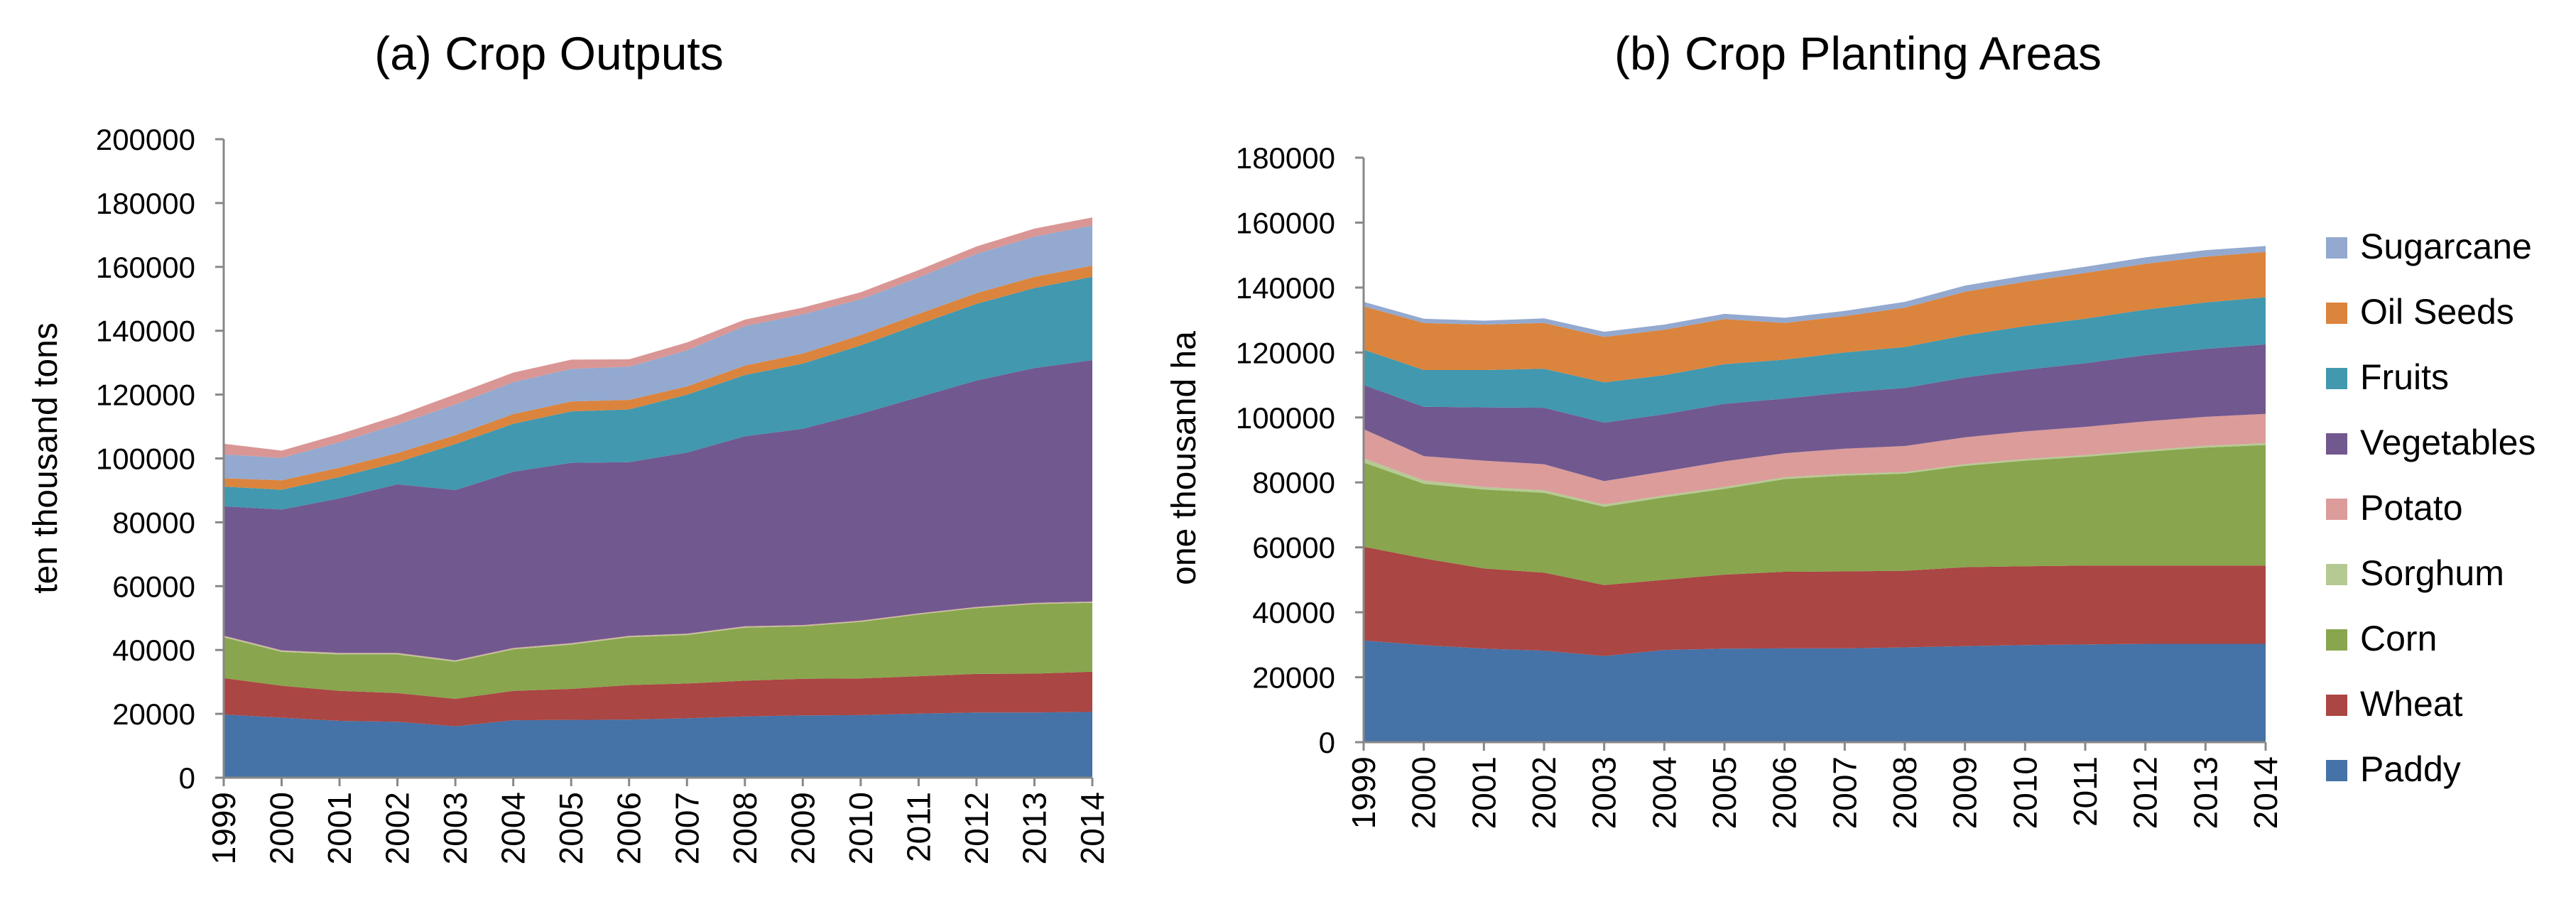  Describe the element at coordinates (2410, 769) in the screenshot. I see `legend-label-paddy: Paddy` at that location.